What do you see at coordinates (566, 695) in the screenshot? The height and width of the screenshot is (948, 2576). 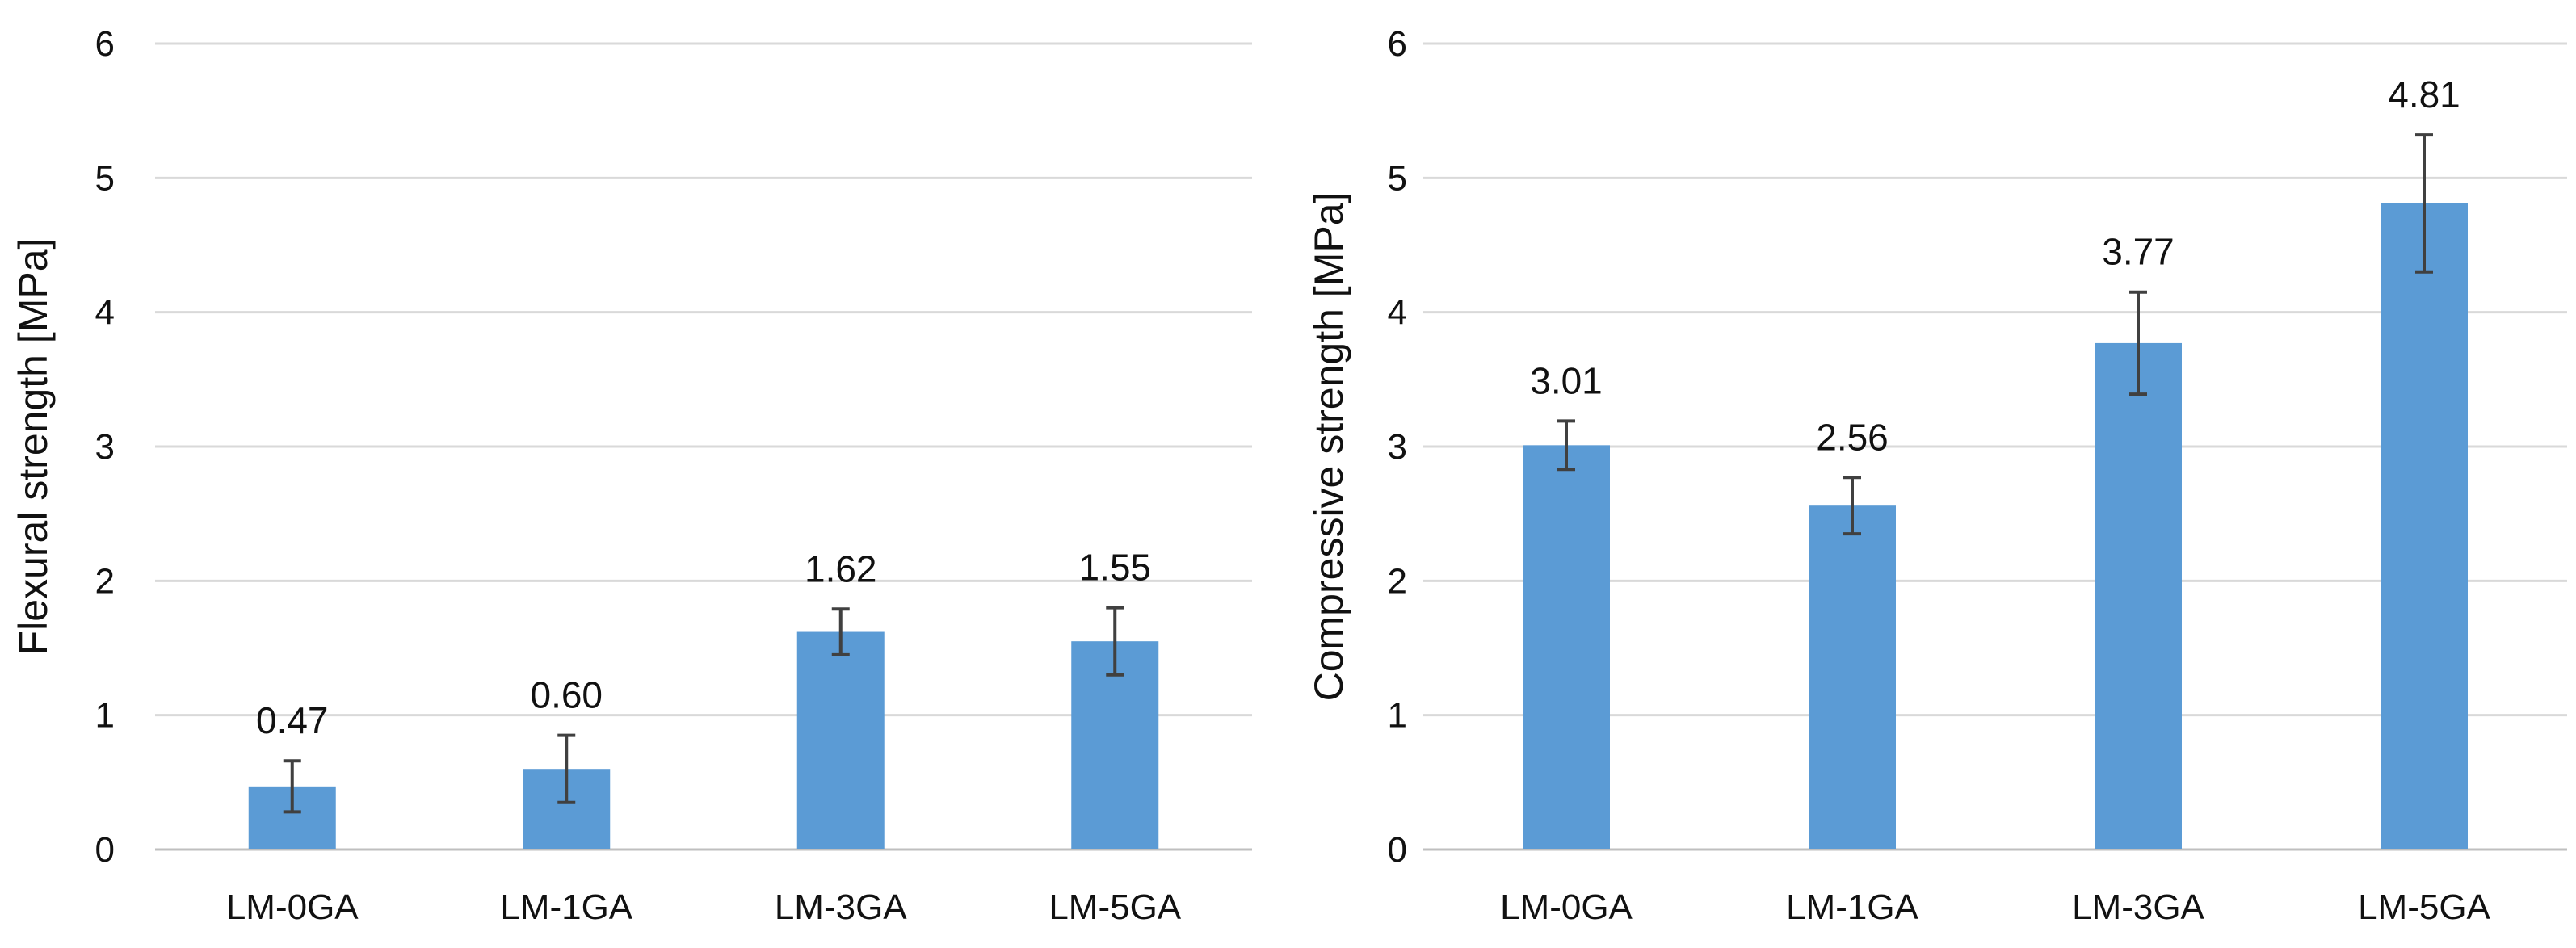 I see `data-label: 0.60` at bounding box center [566, 695].